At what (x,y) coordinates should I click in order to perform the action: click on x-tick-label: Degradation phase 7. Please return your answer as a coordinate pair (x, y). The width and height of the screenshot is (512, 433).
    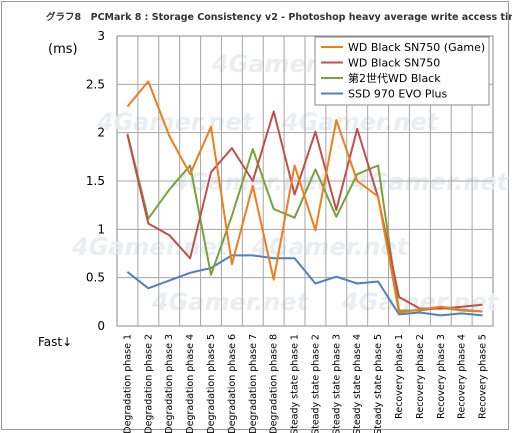
    Looking at the image, I should click on (253, 383).